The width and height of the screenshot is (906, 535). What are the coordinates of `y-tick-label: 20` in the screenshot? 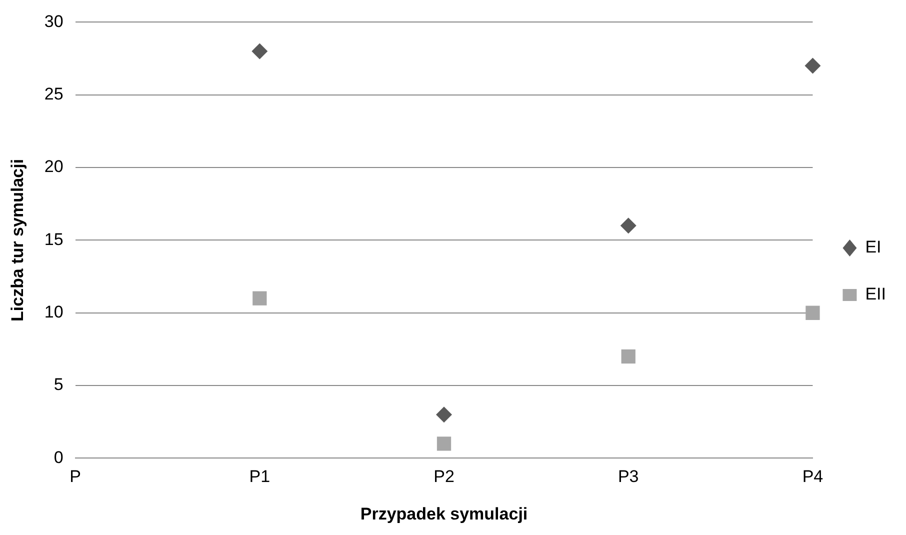 It's located at (54, 166).